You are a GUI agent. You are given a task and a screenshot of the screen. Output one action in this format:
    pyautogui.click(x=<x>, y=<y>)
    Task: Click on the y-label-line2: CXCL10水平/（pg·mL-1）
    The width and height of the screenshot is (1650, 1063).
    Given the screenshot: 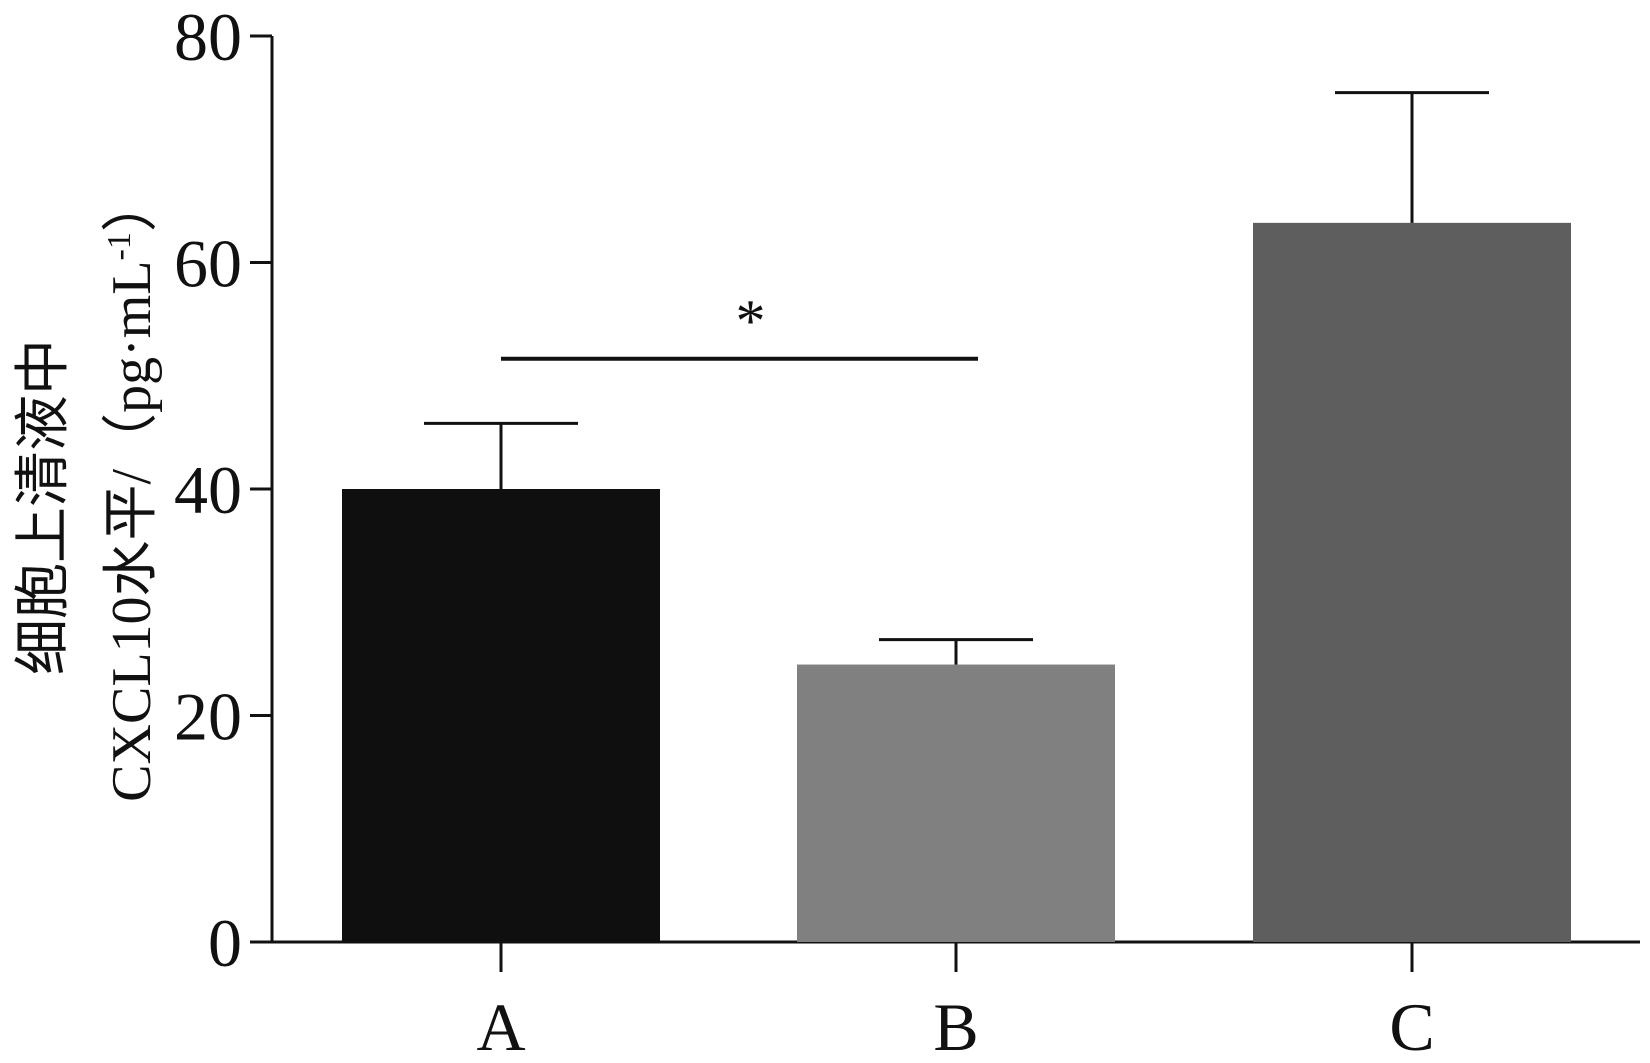 What is the action you would take?
    pyautogui.click(x=132, y=489)
    